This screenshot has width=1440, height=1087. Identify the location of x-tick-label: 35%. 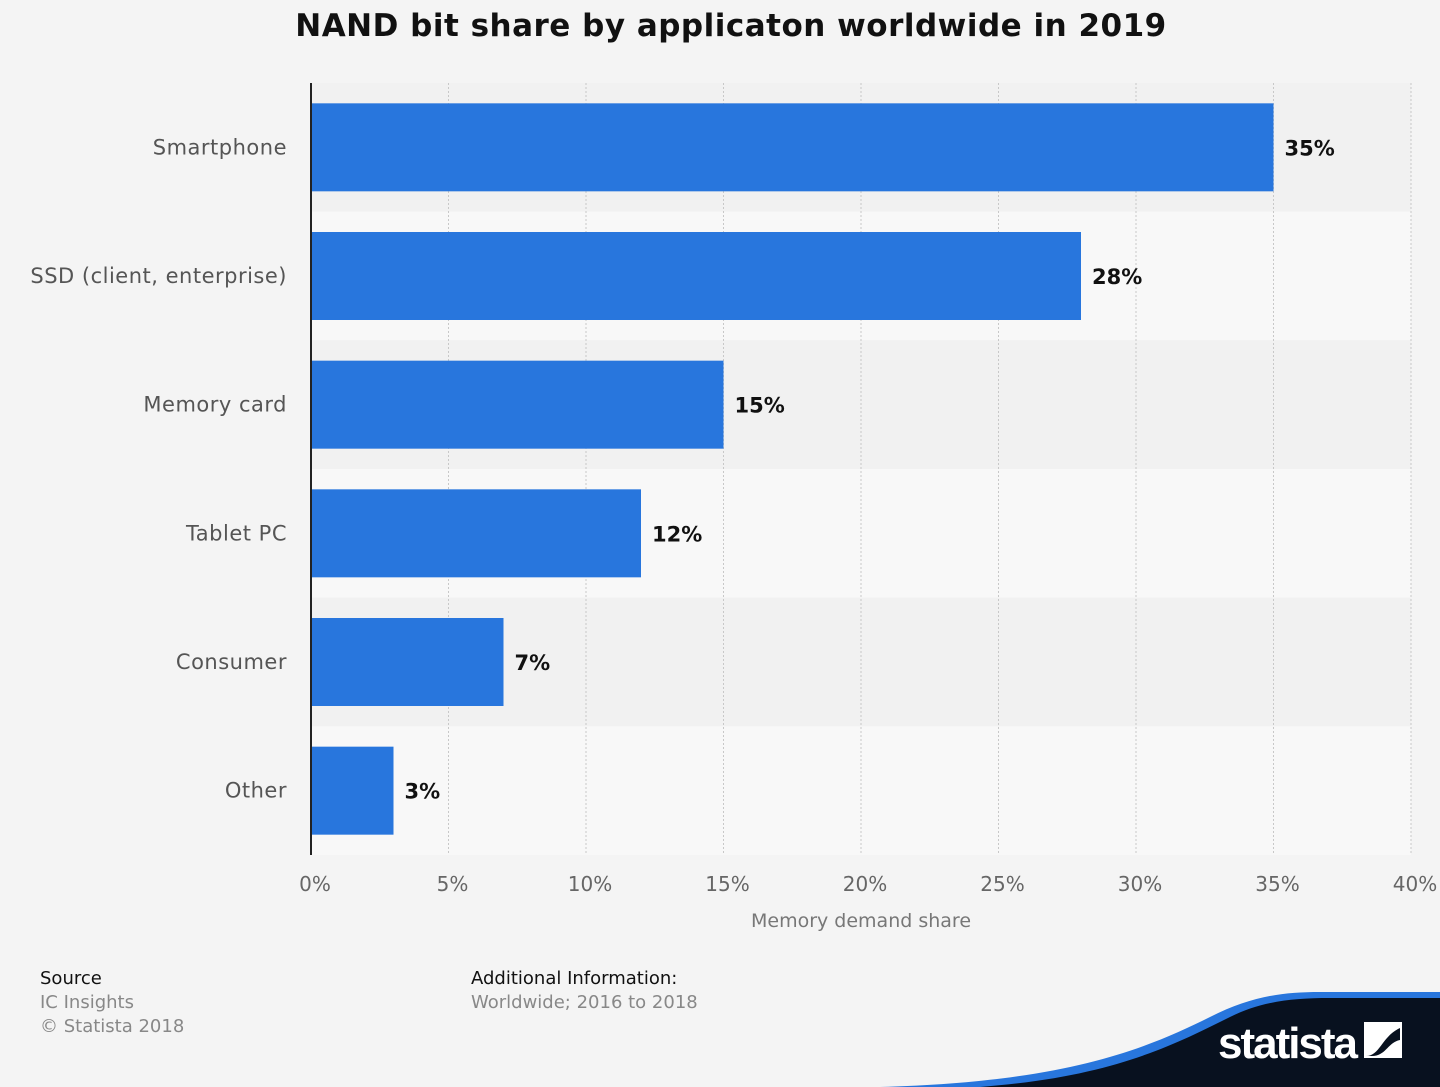
(1277, 884).